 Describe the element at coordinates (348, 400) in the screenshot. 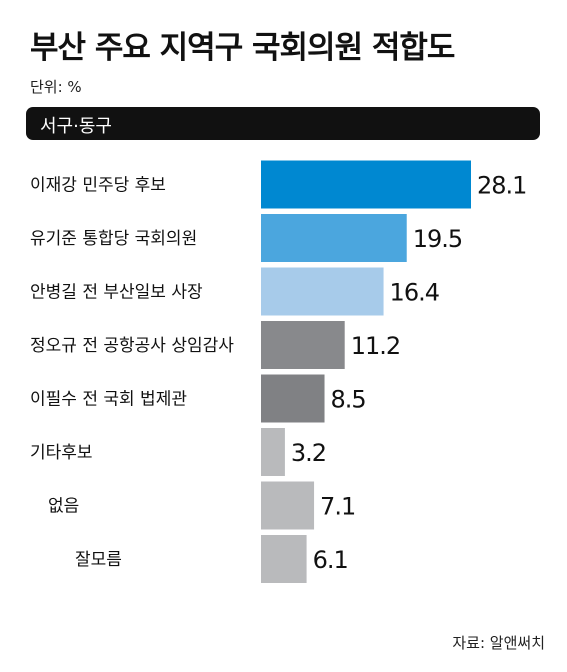

I see `value-label: 8.5` at that location.